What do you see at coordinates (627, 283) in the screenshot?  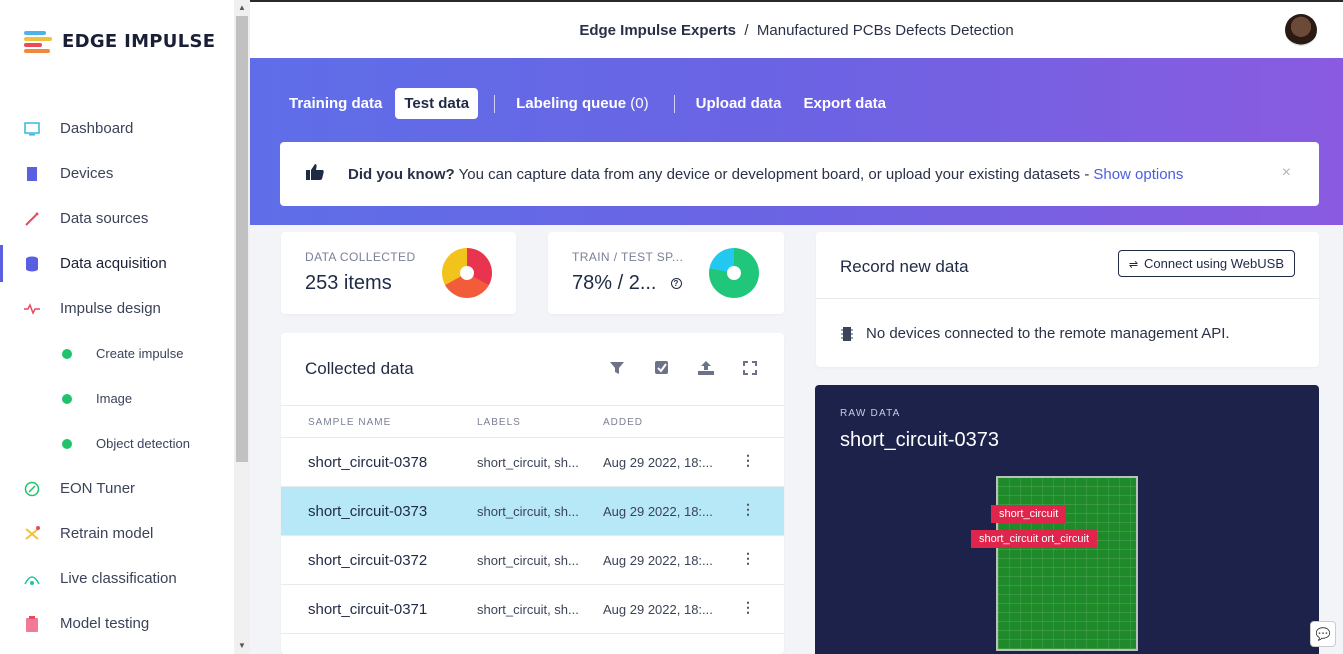 I see `stat-value-wrap: 78% / 2...?` at bounding box center [627, 283].